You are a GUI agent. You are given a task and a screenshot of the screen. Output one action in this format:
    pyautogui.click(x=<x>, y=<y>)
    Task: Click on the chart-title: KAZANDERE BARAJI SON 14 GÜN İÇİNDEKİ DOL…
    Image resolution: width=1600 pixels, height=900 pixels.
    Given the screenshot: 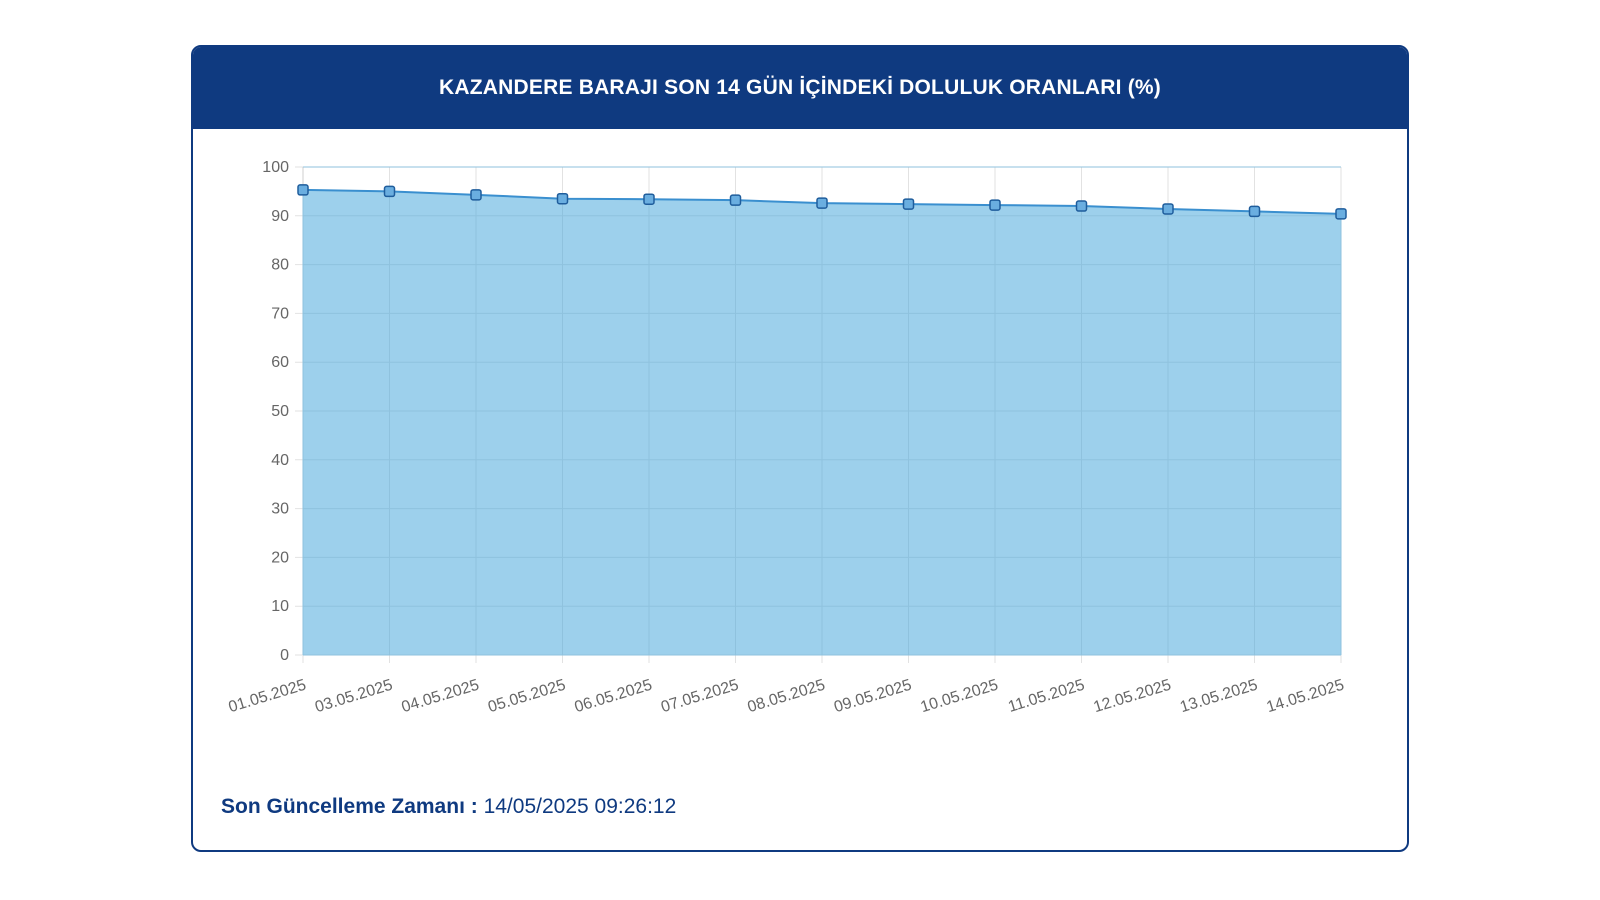 What is the action you would take?
    pyautogui.click(x=800, y=87)
    